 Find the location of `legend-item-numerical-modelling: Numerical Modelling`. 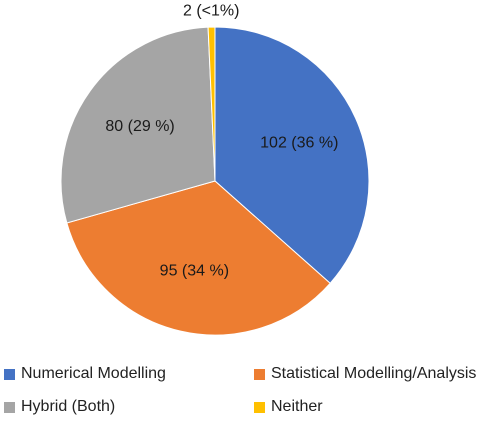

legend-item-numerical-modelling: Numerical Modelling is located at coordinates (85, 374).